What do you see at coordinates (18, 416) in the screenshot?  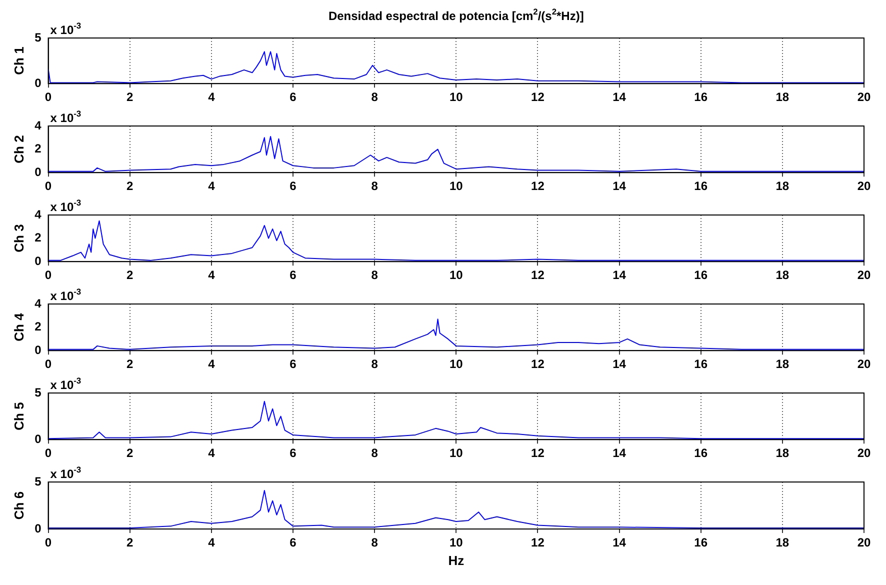 I see `y-axis-title: Ch 5` at bounding box center [18, 416].